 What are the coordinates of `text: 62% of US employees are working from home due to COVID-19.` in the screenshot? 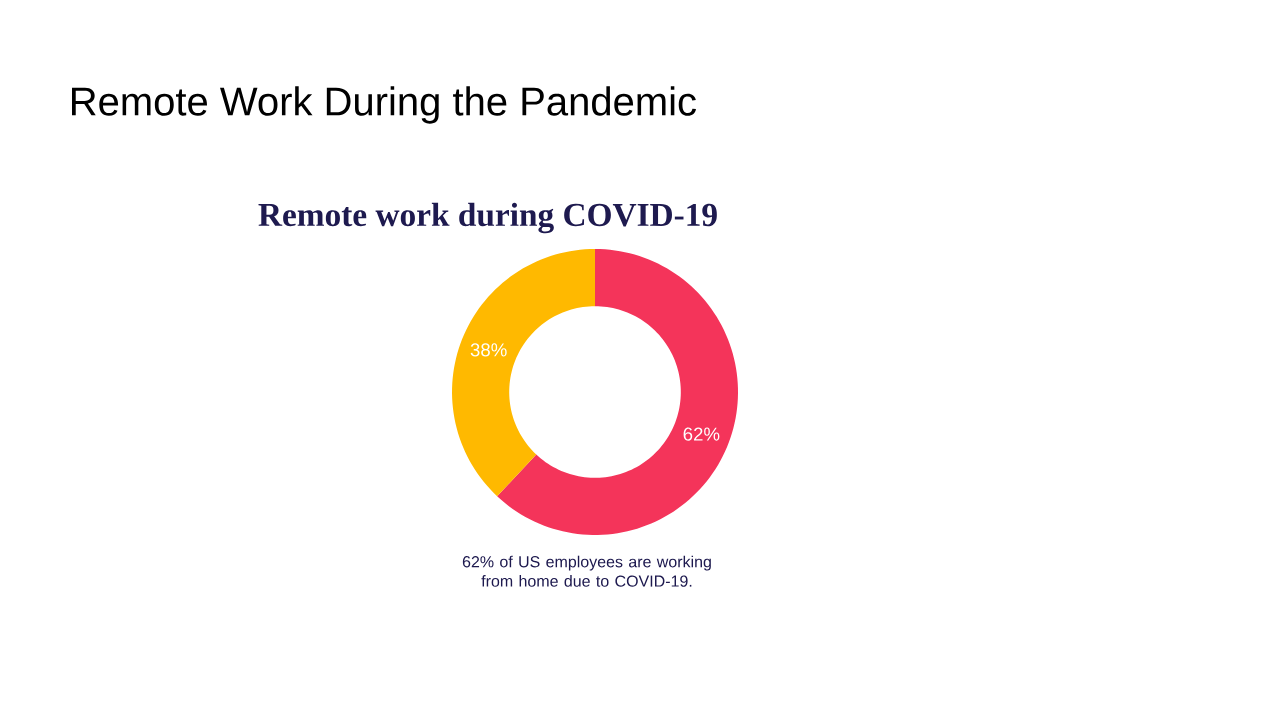 It's located at (586, 571).